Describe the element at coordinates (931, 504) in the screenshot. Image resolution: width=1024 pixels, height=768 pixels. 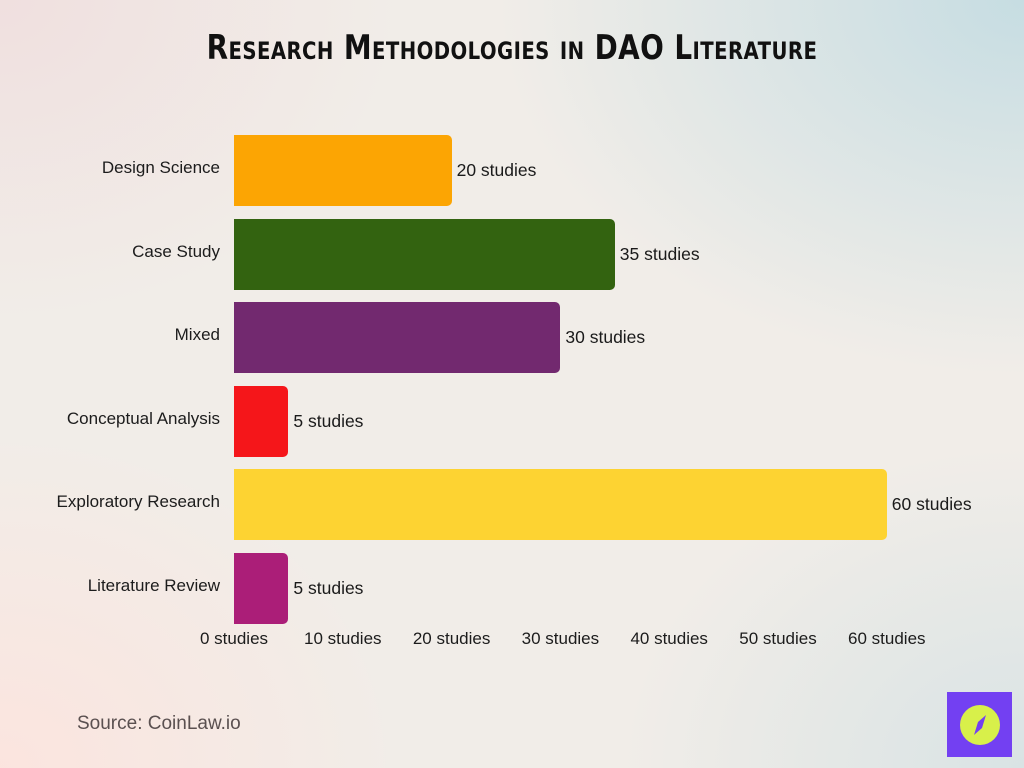
I see `value-label: 60 studies` at that location.